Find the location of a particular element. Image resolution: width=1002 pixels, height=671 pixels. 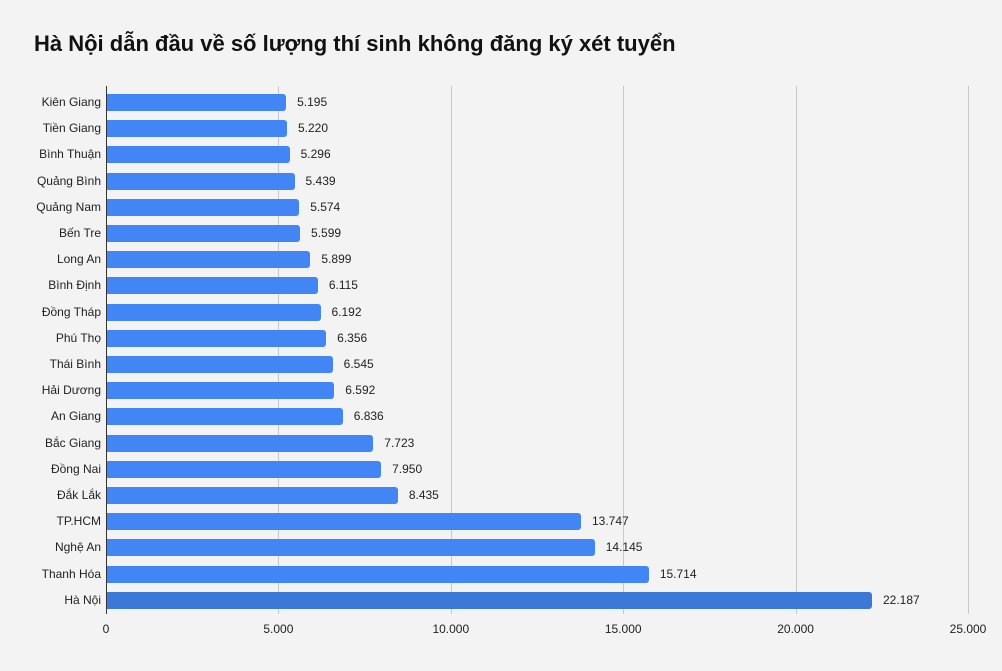

category-label: Hải Dương is located at coordinates (71, 390).